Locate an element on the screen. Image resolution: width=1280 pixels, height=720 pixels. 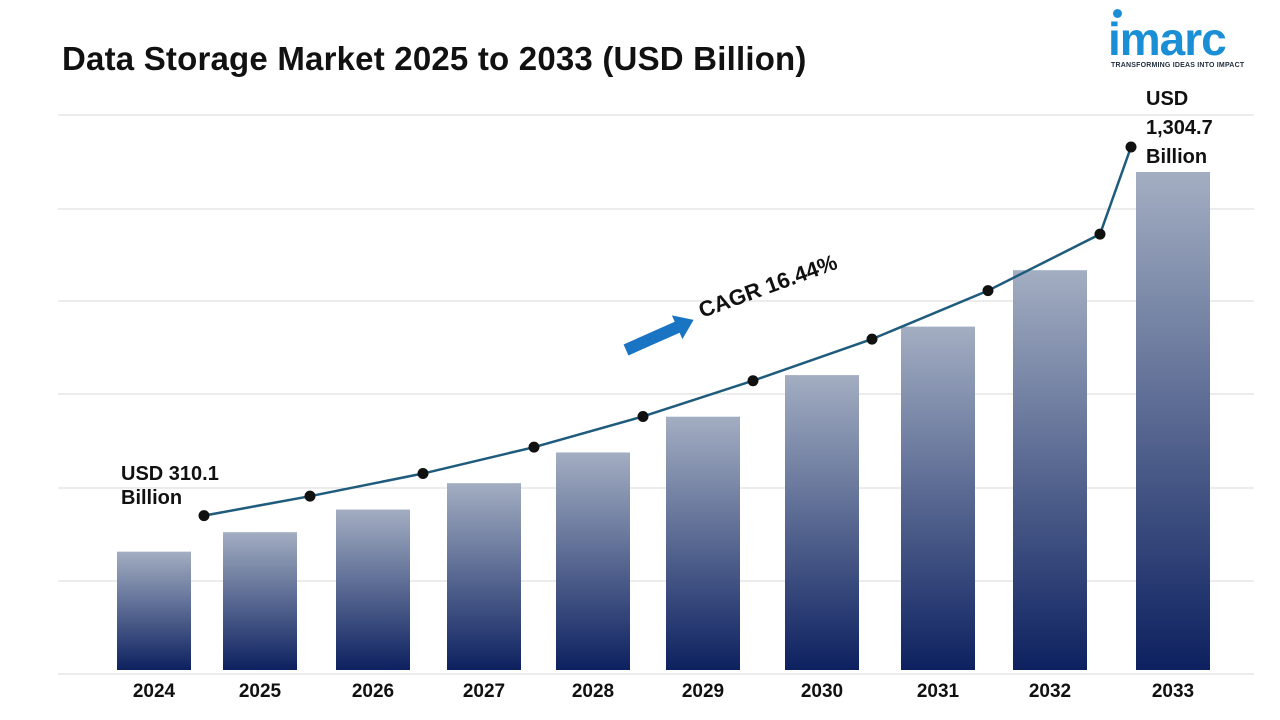
x-tick-label: 2027 is located at coordinates (484, 691).